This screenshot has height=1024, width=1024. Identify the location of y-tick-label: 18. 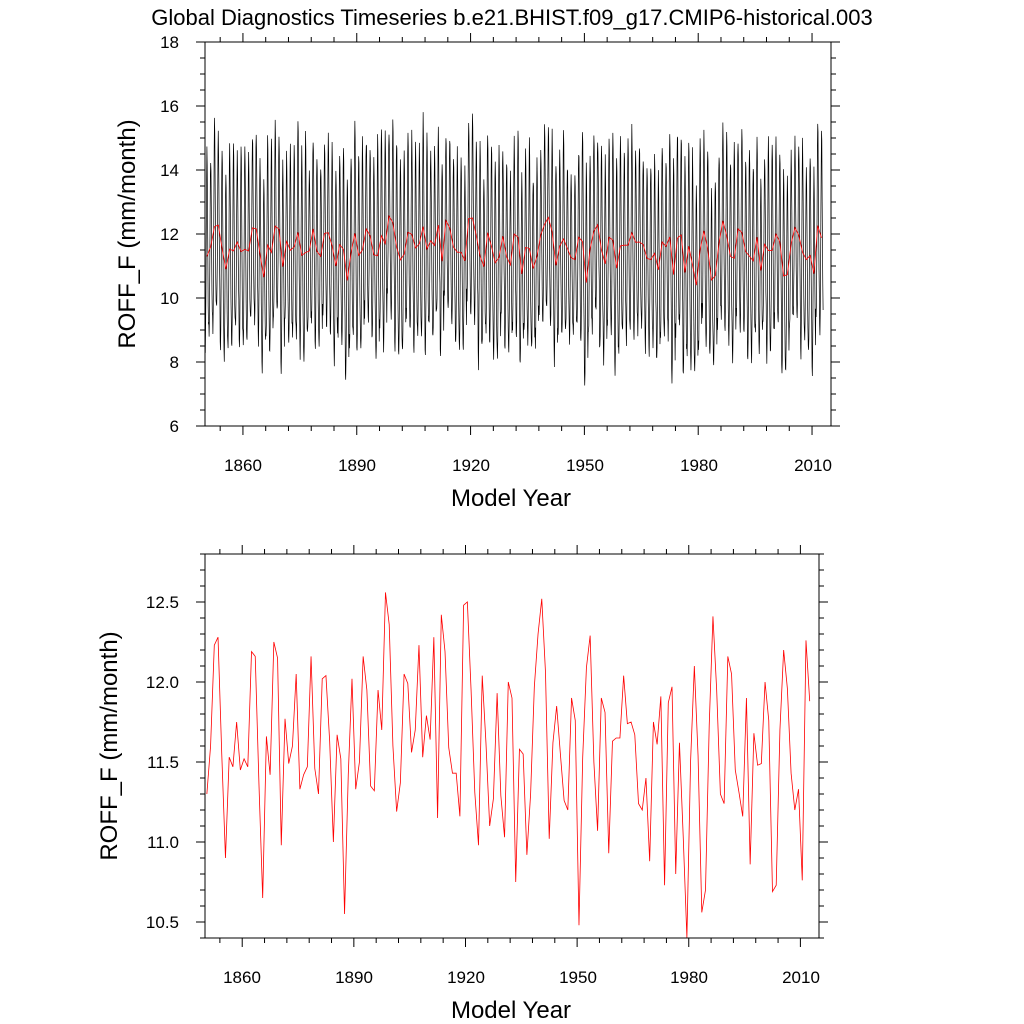
(169, 42).